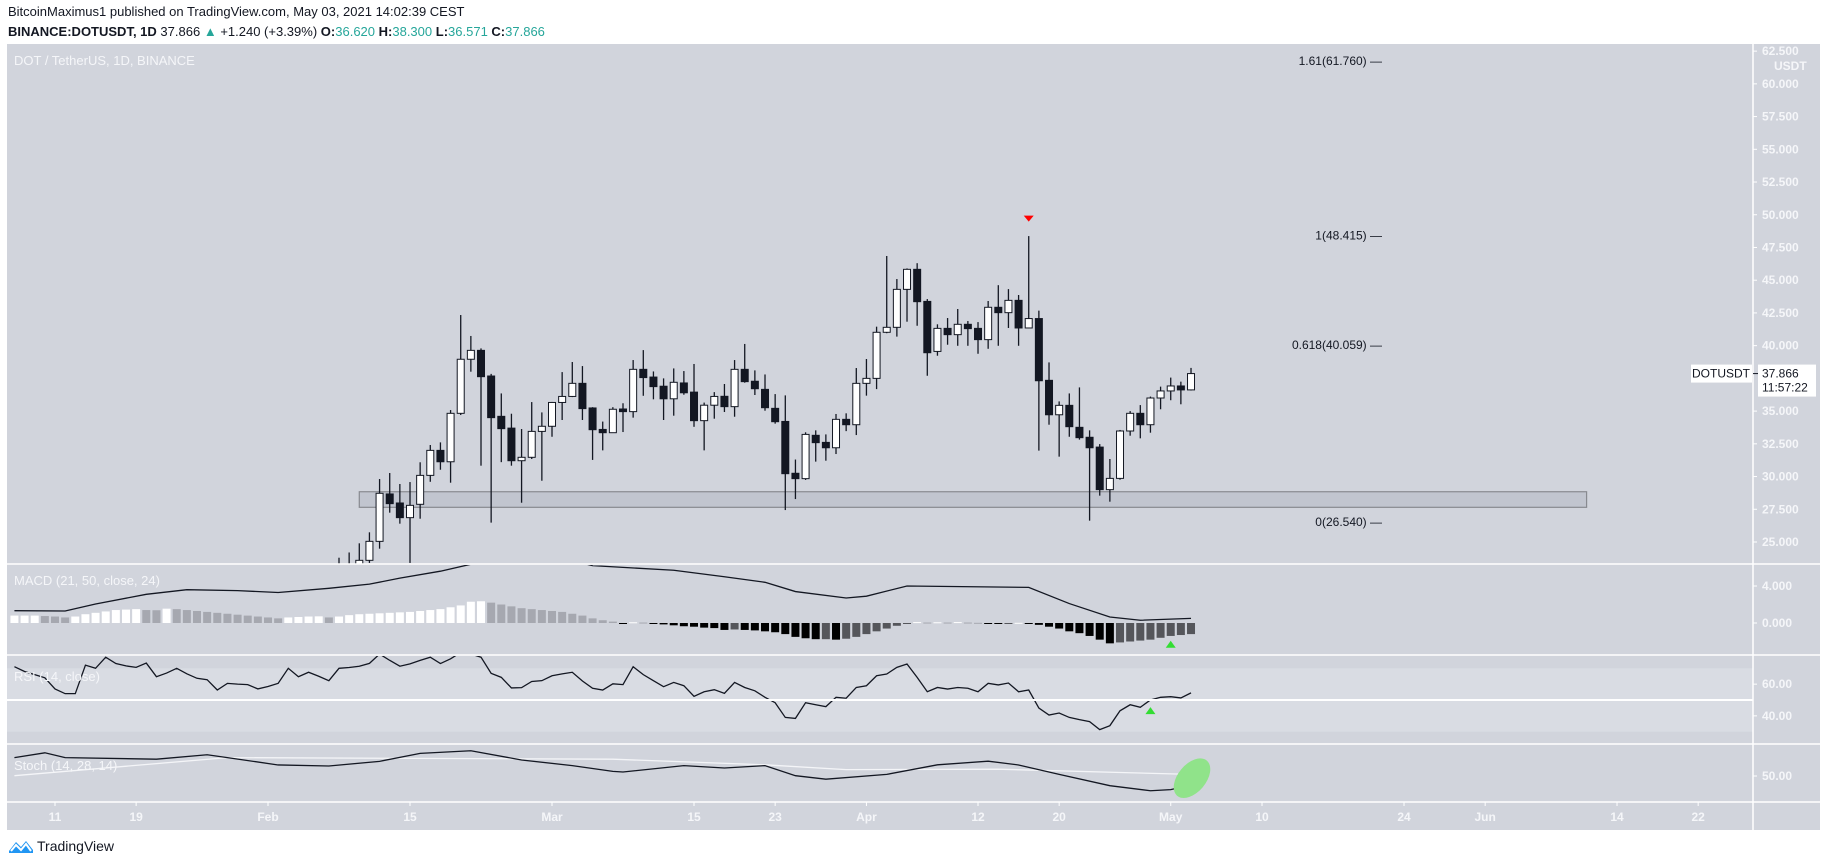  What do you see at coordinates (1348, 235) in the screenshot?
I see `fib-level-label: 1(48.415) —` at bounding box center [1348, 235].